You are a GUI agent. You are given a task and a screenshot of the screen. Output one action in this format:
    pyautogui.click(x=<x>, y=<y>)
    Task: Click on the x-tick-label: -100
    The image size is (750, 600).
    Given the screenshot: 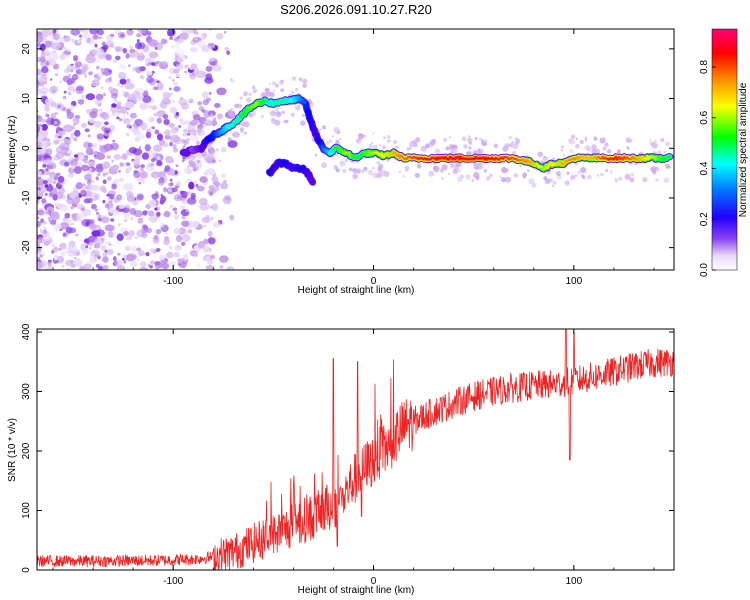 What is the action you would take?
    pyautogui.click(x=173, y=281)
    